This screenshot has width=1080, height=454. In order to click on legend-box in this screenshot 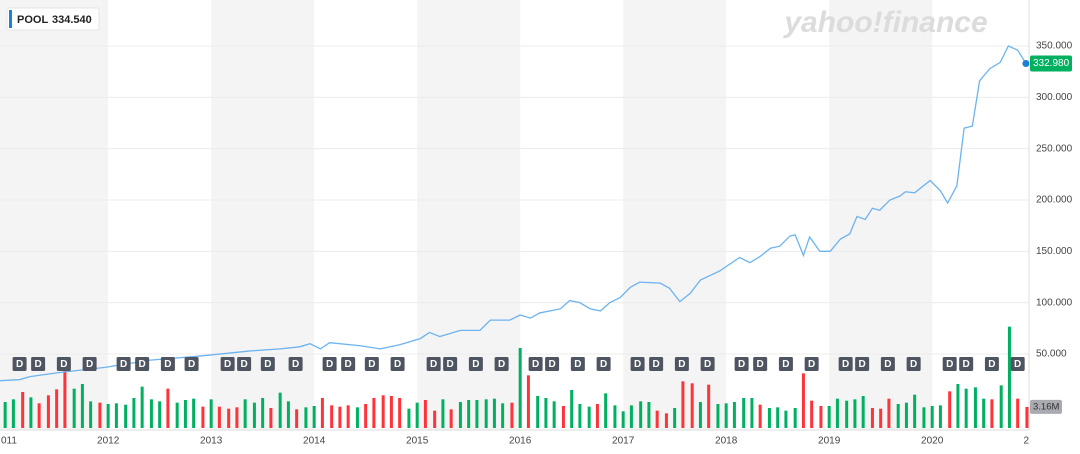, I will do `click(53, 19)`.